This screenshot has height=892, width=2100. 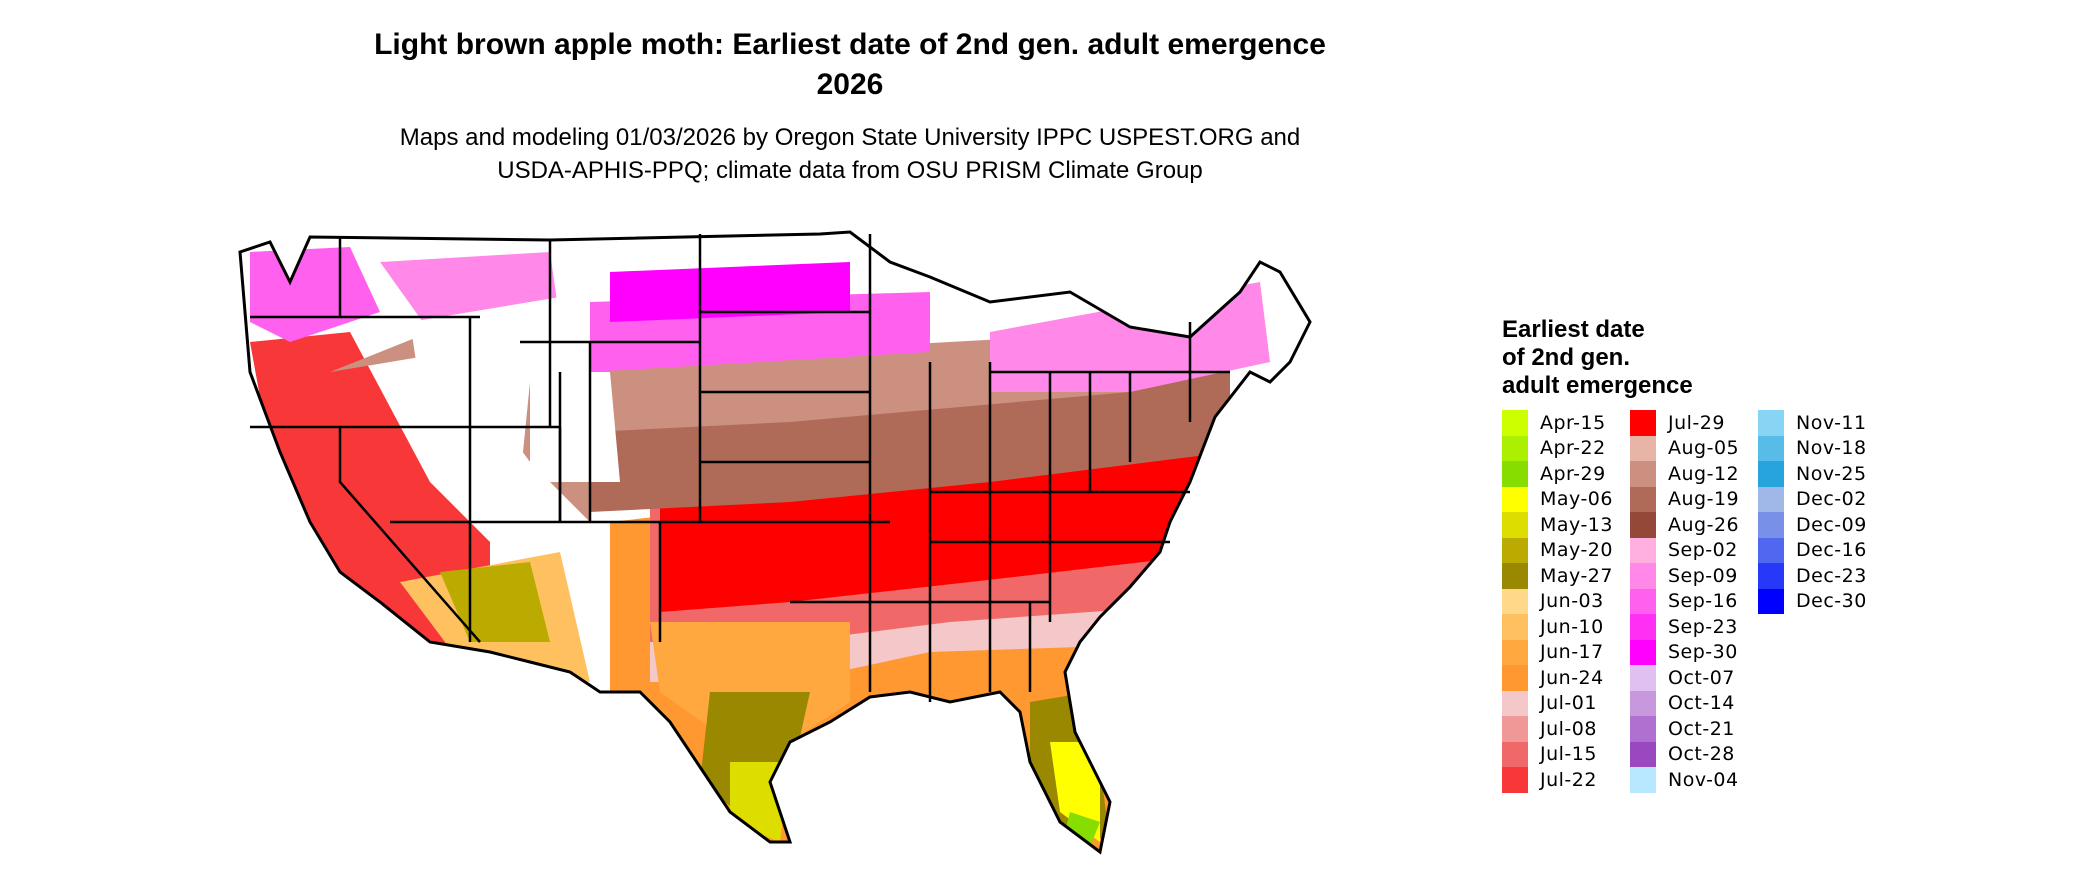 What do you see at coordinates (1831, 601) in the screenshot?
I see `legend-label: Dec-30` at bounding box center [1831, 601].